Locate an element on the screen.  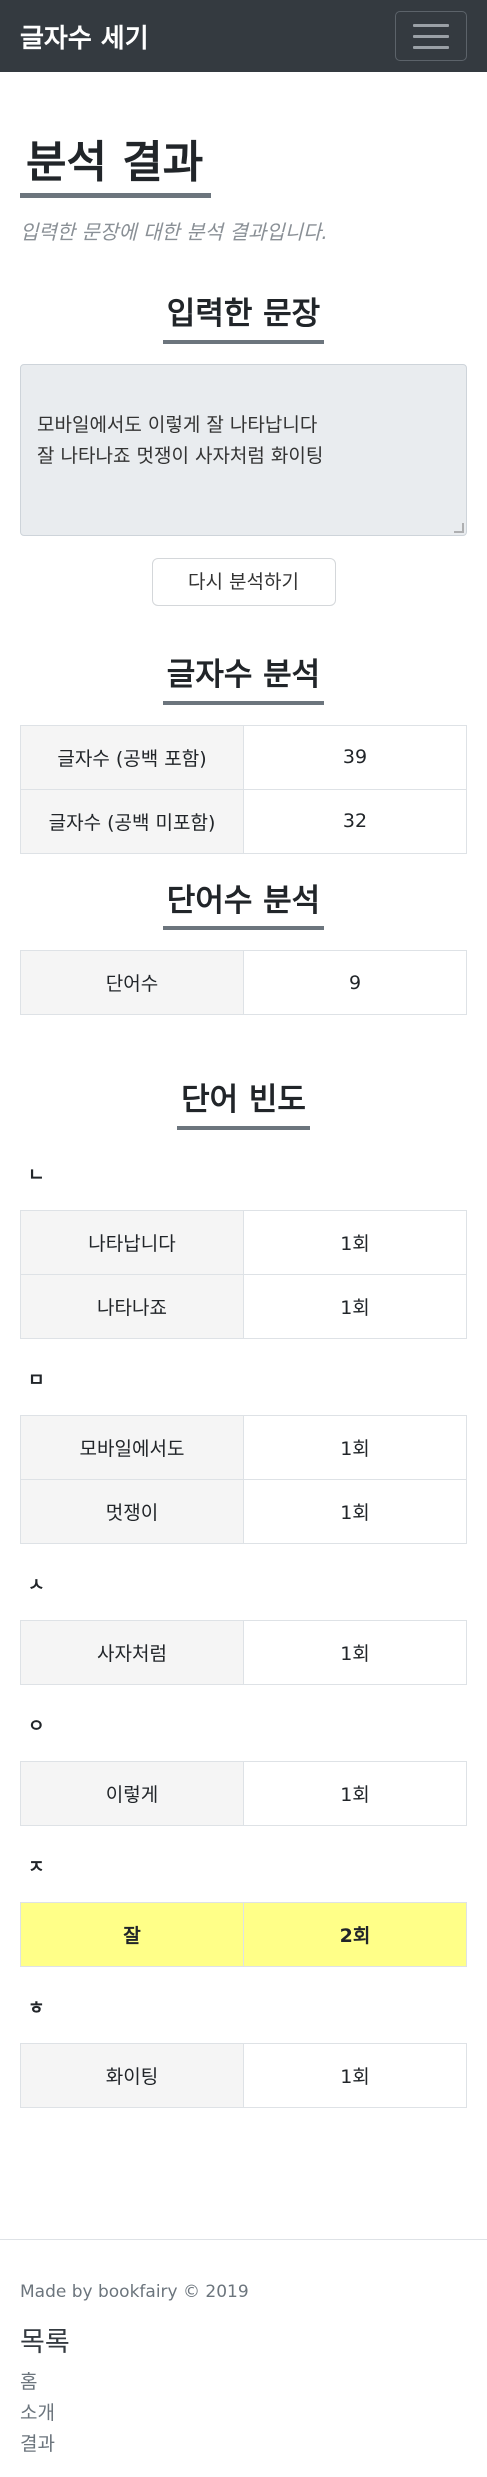
table-row: 이렇게 1회 is located at coordinates (243, 1794).